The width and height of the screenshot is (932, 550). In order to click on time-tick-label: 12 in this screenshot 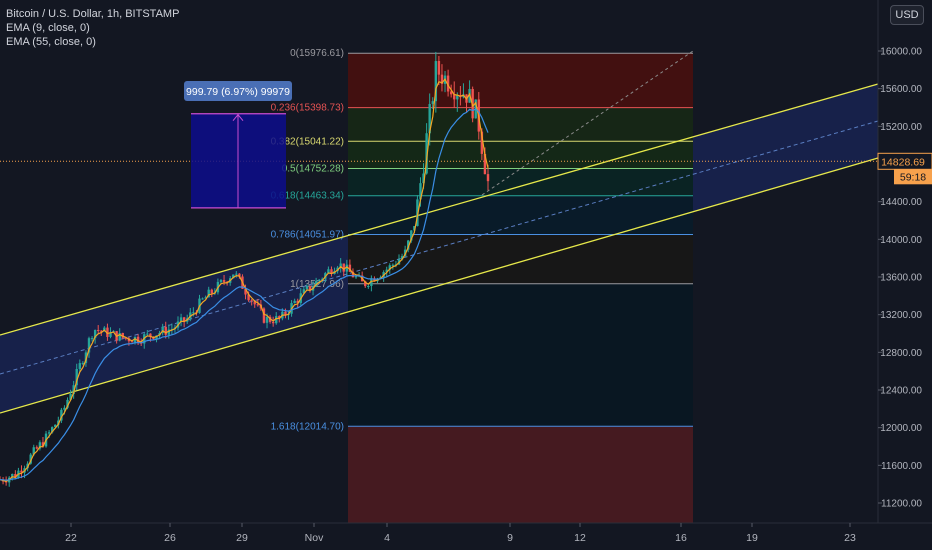, I will do `click(580, 538)`.